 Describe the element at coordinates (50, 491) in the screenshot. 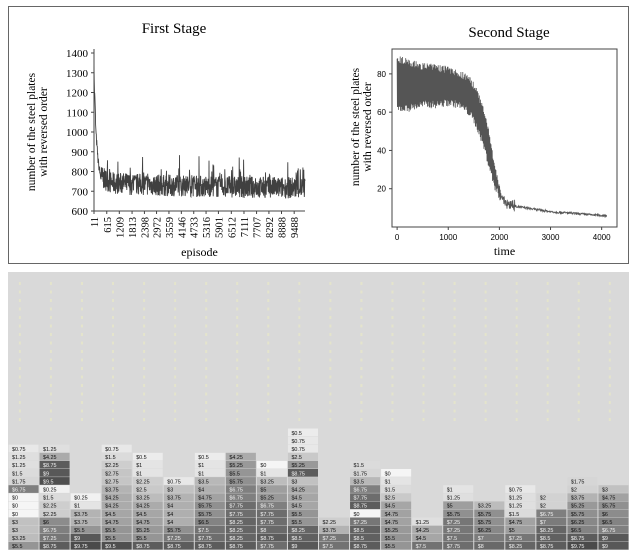

I see `cell-label: $0.25` at that location.